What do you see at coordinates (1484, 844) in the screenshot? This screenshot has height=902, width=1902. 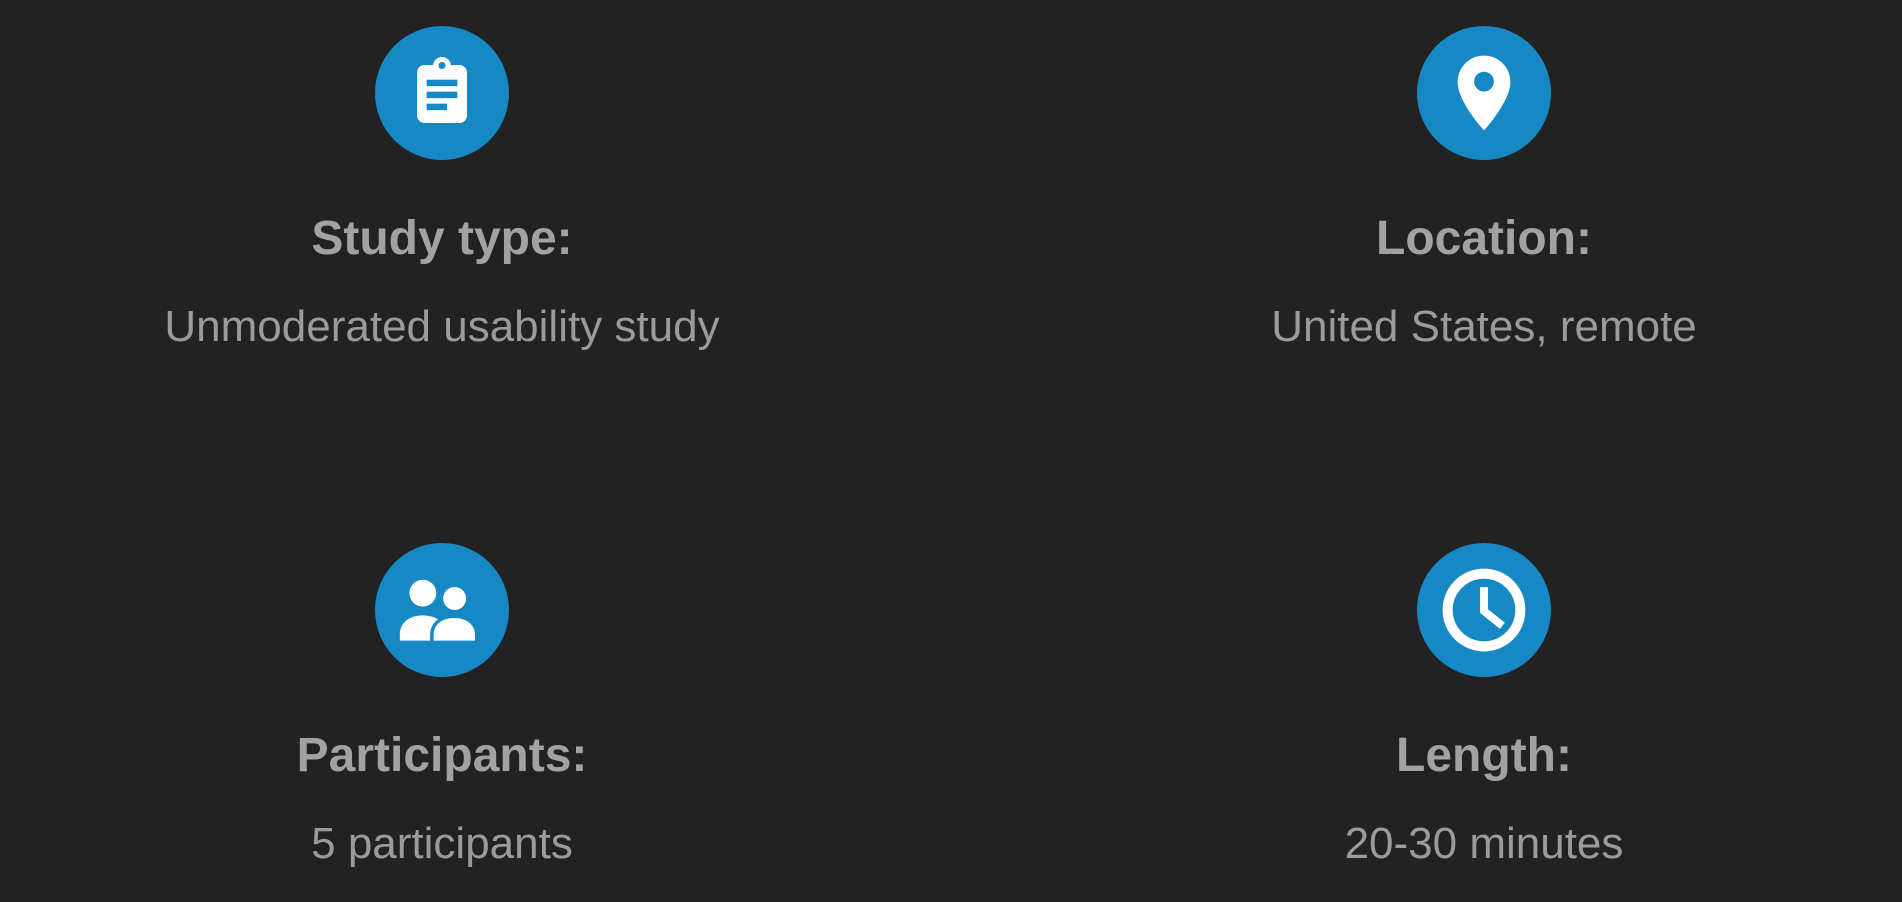 I see `length-value: 20-30 minutes` at bounding box center [1484, 844].